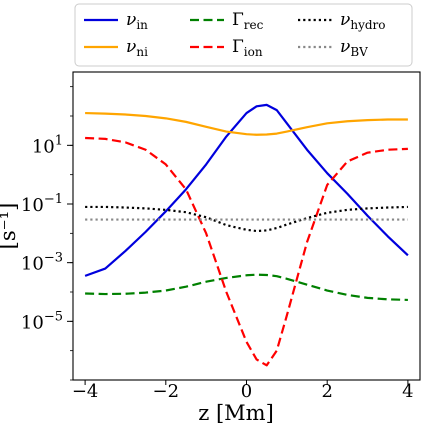 The width and height of the screenshot is (436, 436). I want to click on x-tick-label: −4, so click(85, 391).